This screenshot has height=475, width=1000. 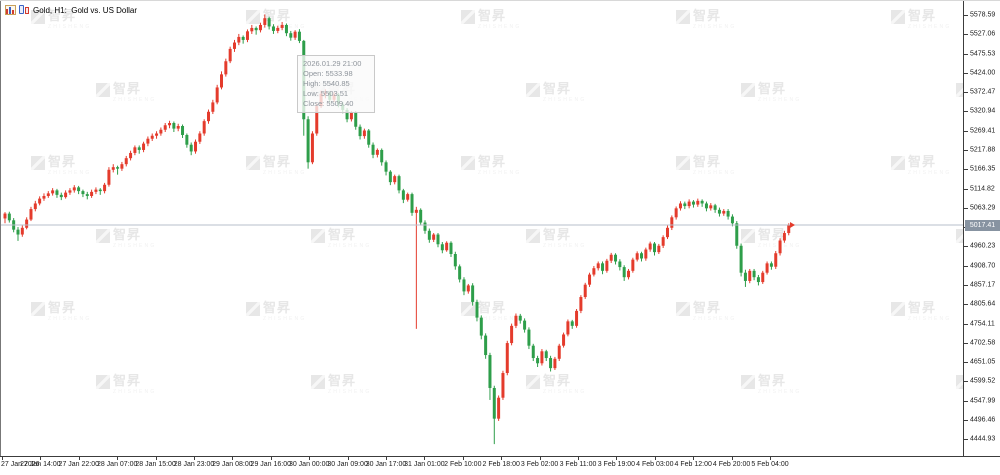 What do you see at coordinates (326, 83) in the screenshot?
I see `tooltip-high: High: 5540.85` at bounding box center [326, 83].